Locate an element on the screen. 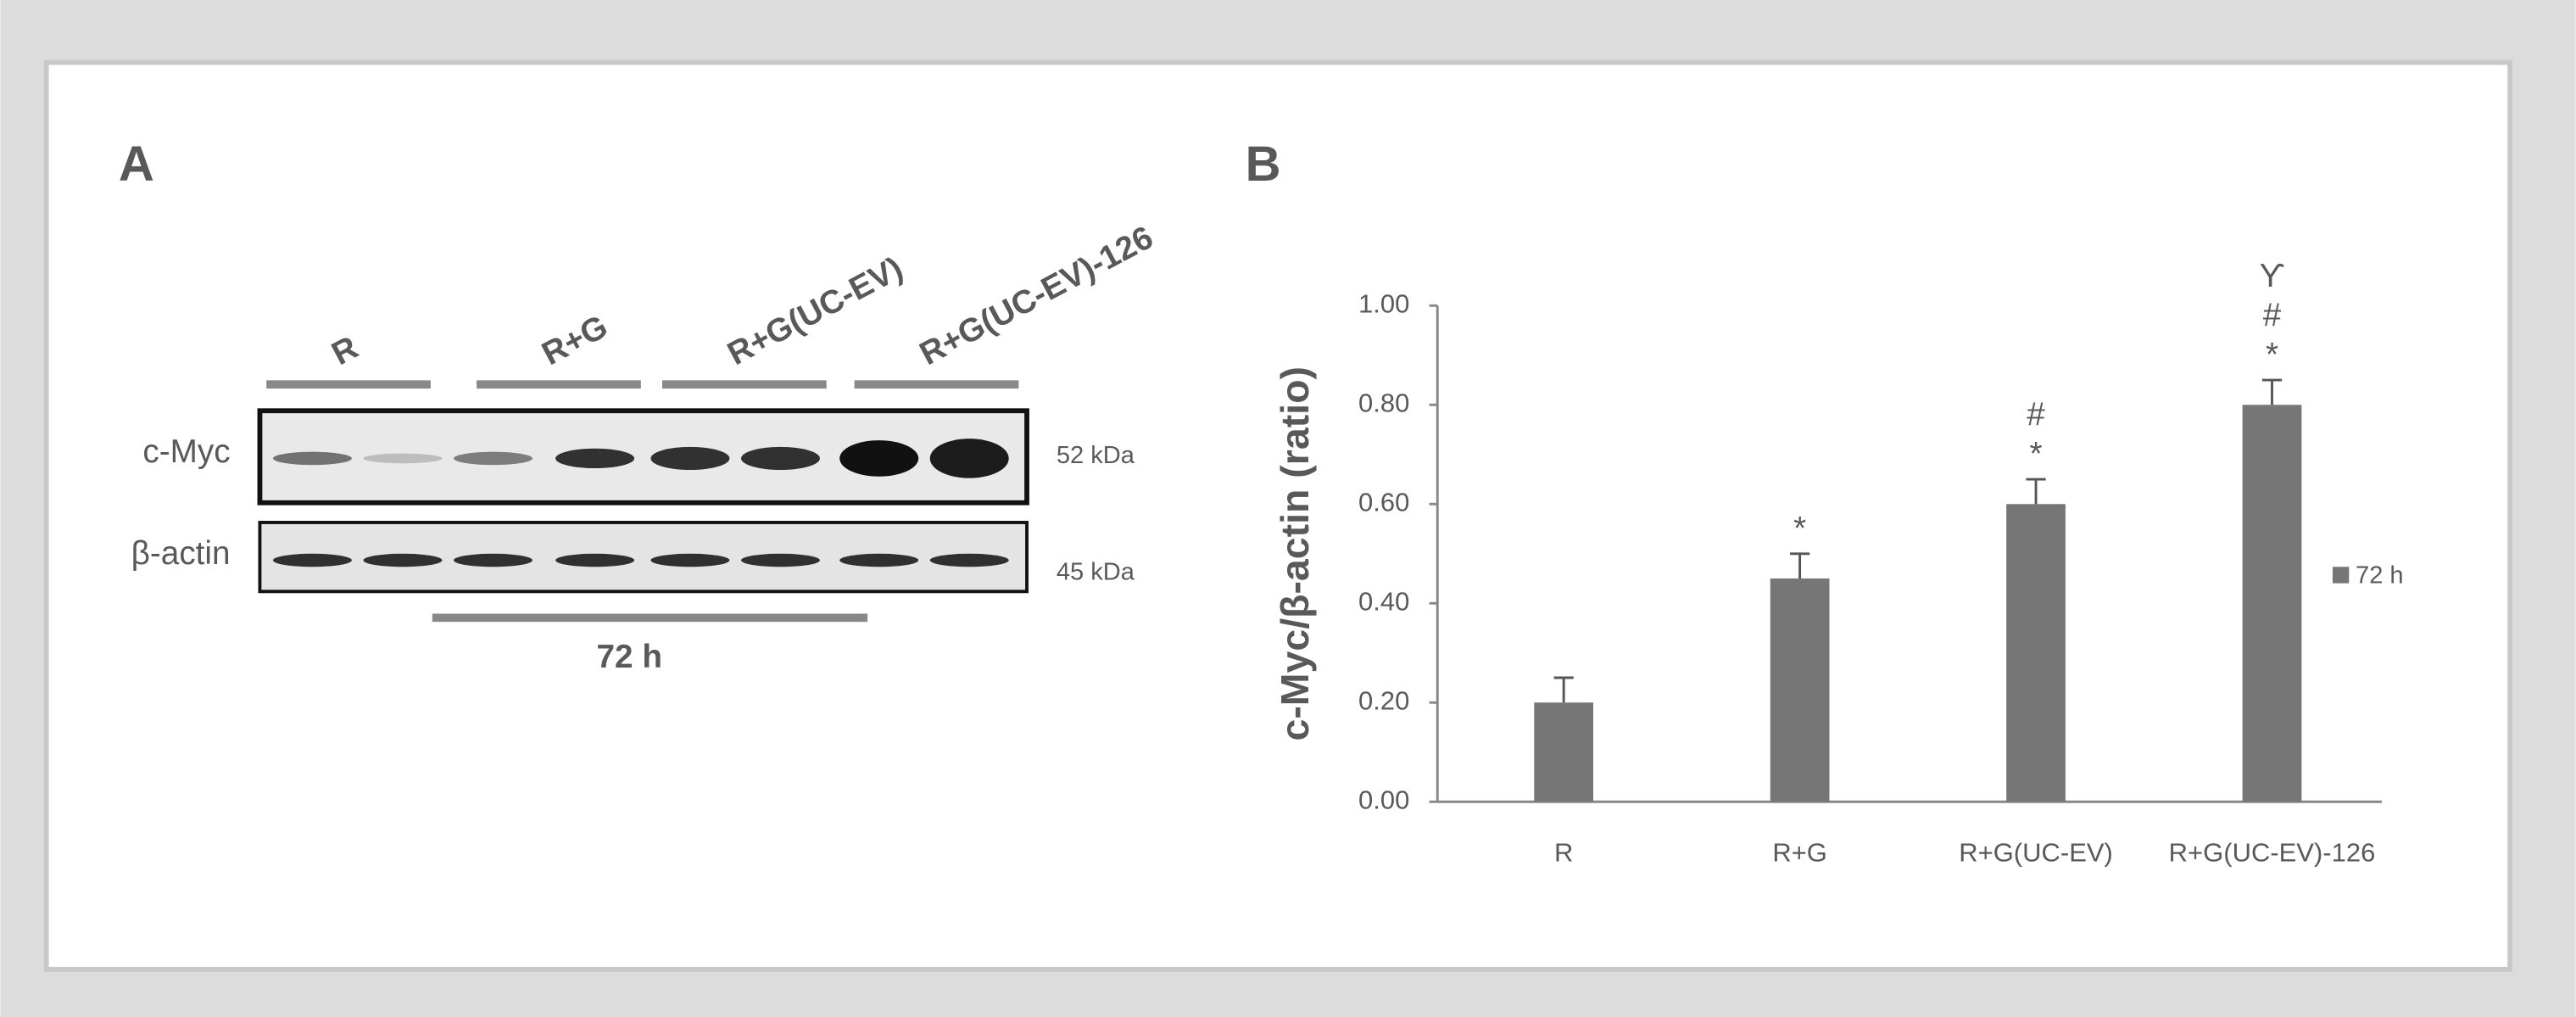 The width and height of the screenshot is (2576, 1017). y-tick-label: 0.20 is located at coordinates (1383, 700).